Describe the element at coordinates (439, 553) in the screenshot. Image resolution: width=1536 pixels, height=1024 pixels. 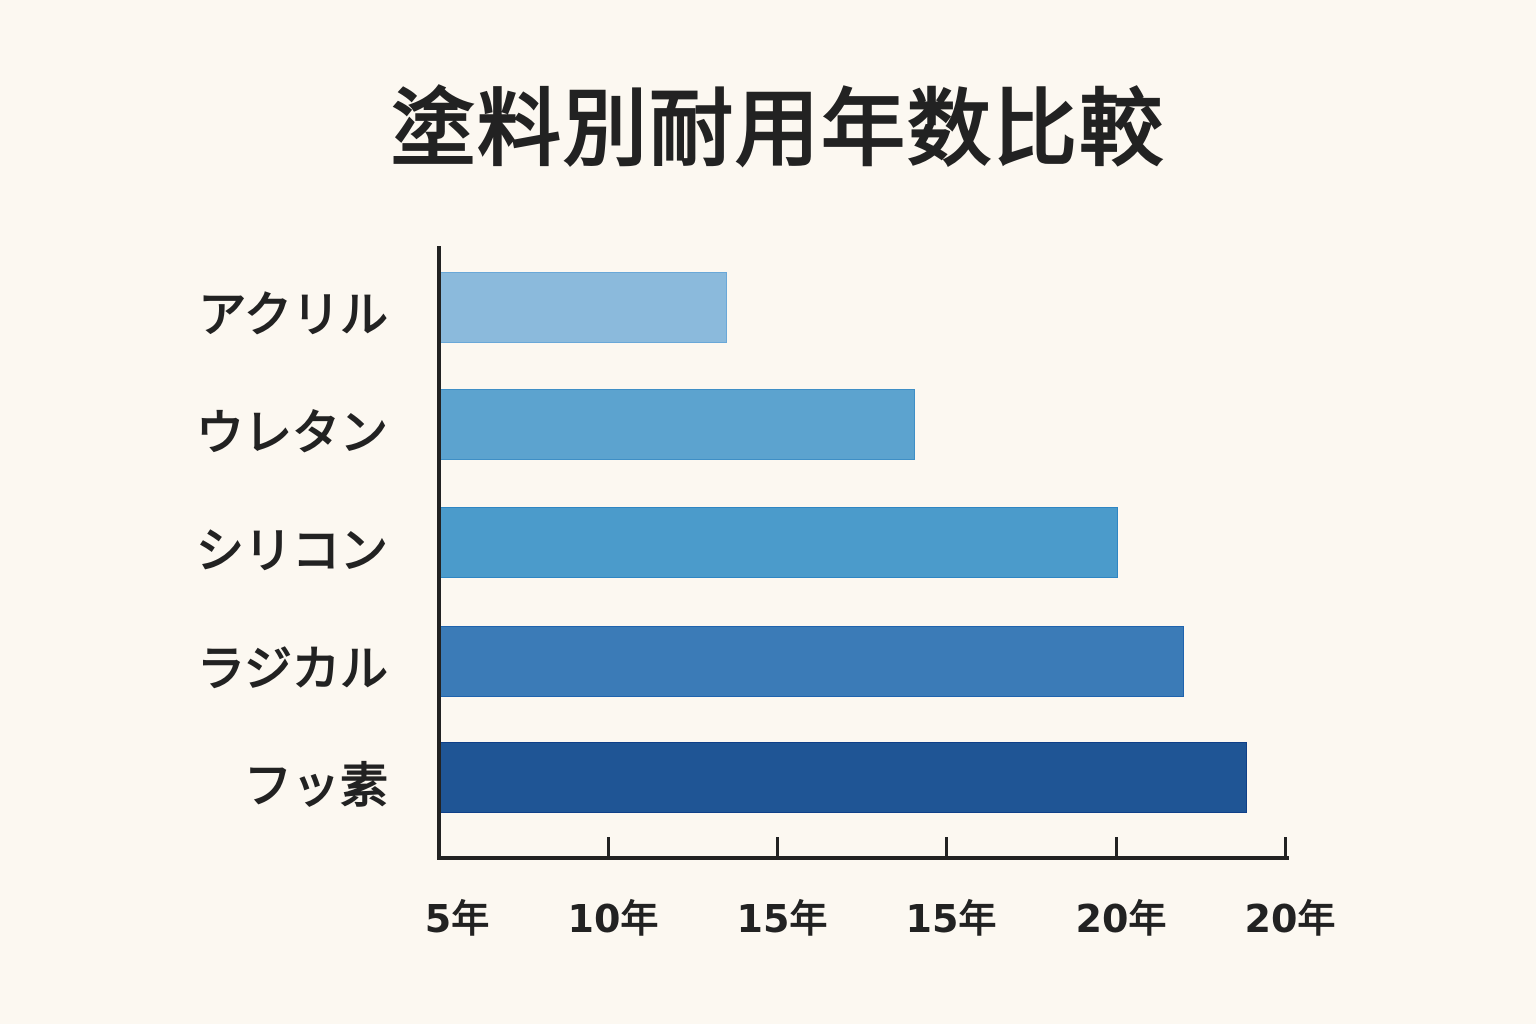
I see `y-axis-line` at that location.